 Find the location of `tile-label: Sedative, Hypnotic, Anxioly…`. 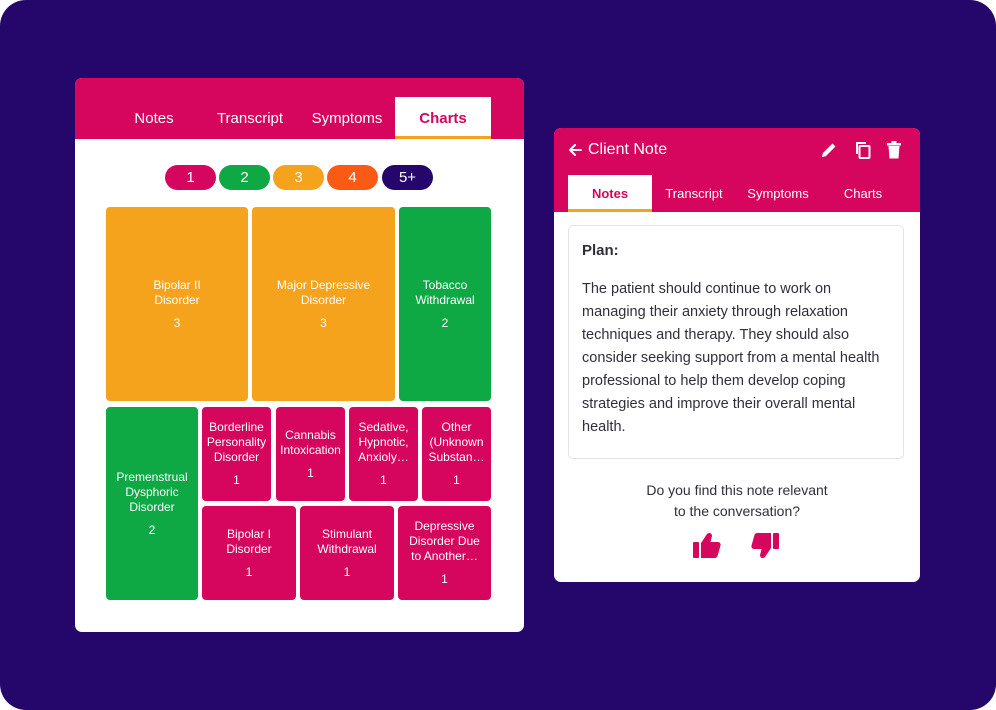

tile-label: Sedative, Hypnotic, Anxioly… is located at coordinates (383, 442).